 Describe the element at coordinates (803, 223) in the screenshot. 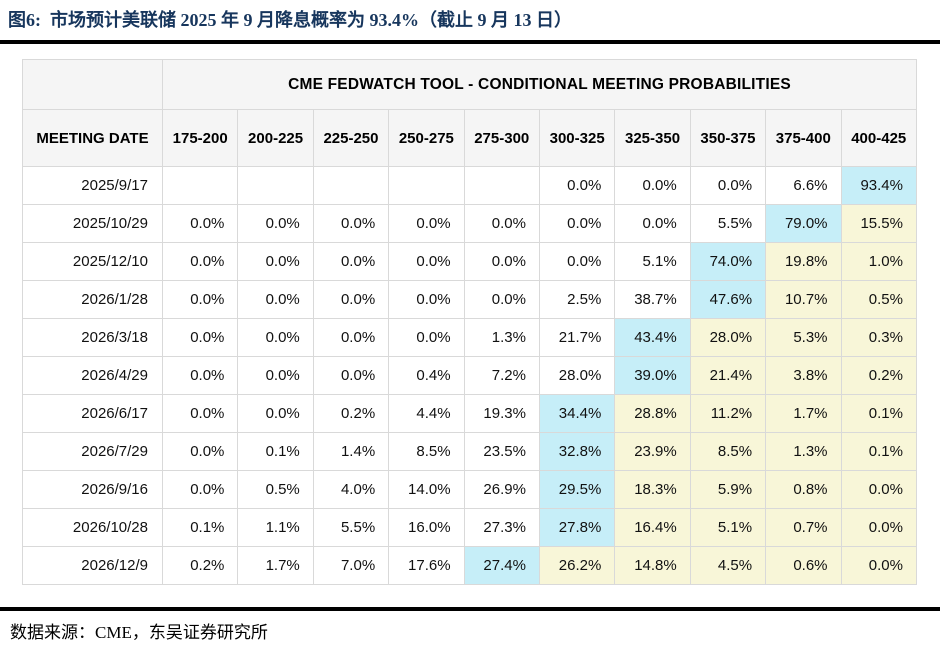

I see `probability-cell: 79.0%` at that location.